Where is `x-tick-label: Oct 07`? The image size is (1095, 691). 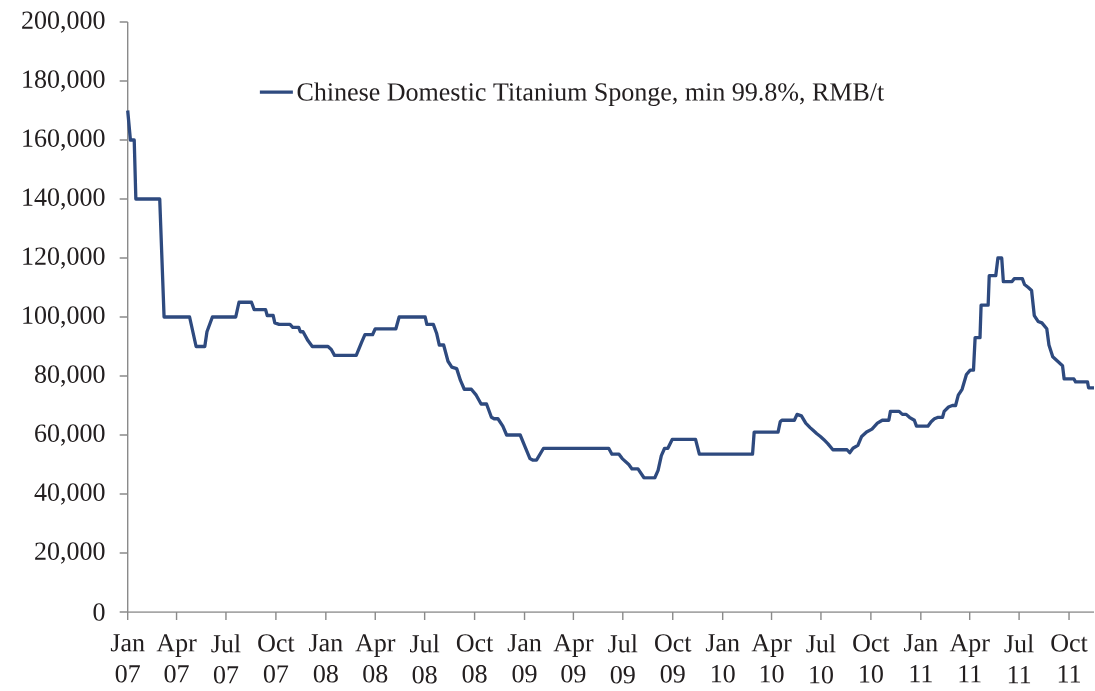 x-tick-label: Oct 07 is located at coordinates (276, 658).